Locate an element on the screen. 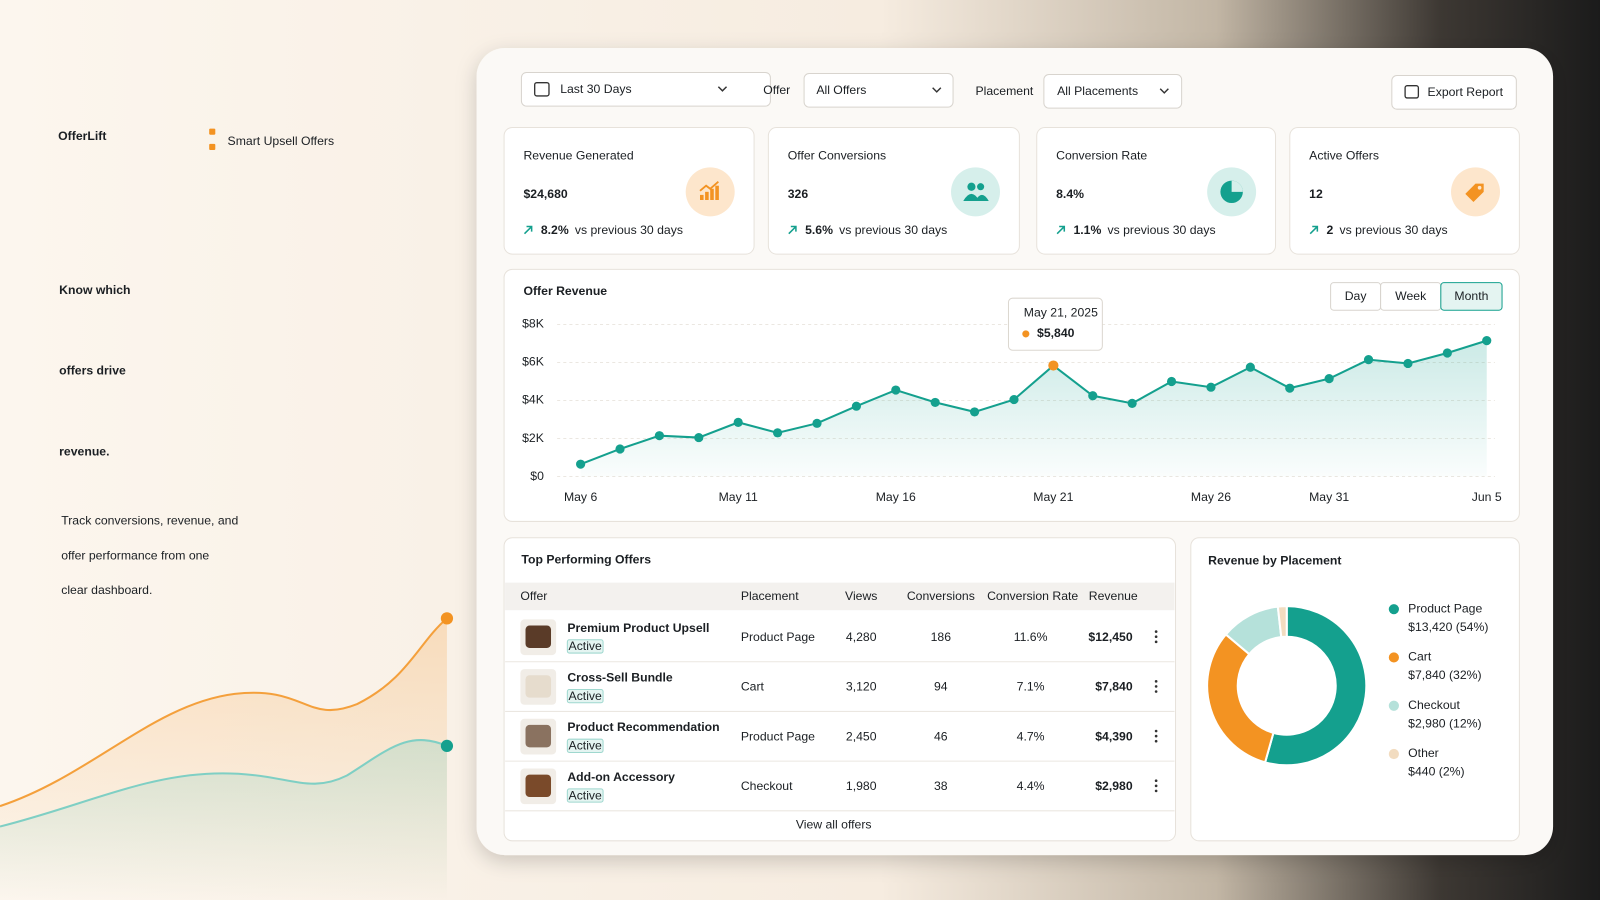 The width and height of the screenshot is (1600, 900). revenue: $12,450 is located at coordinates (1110, 637).